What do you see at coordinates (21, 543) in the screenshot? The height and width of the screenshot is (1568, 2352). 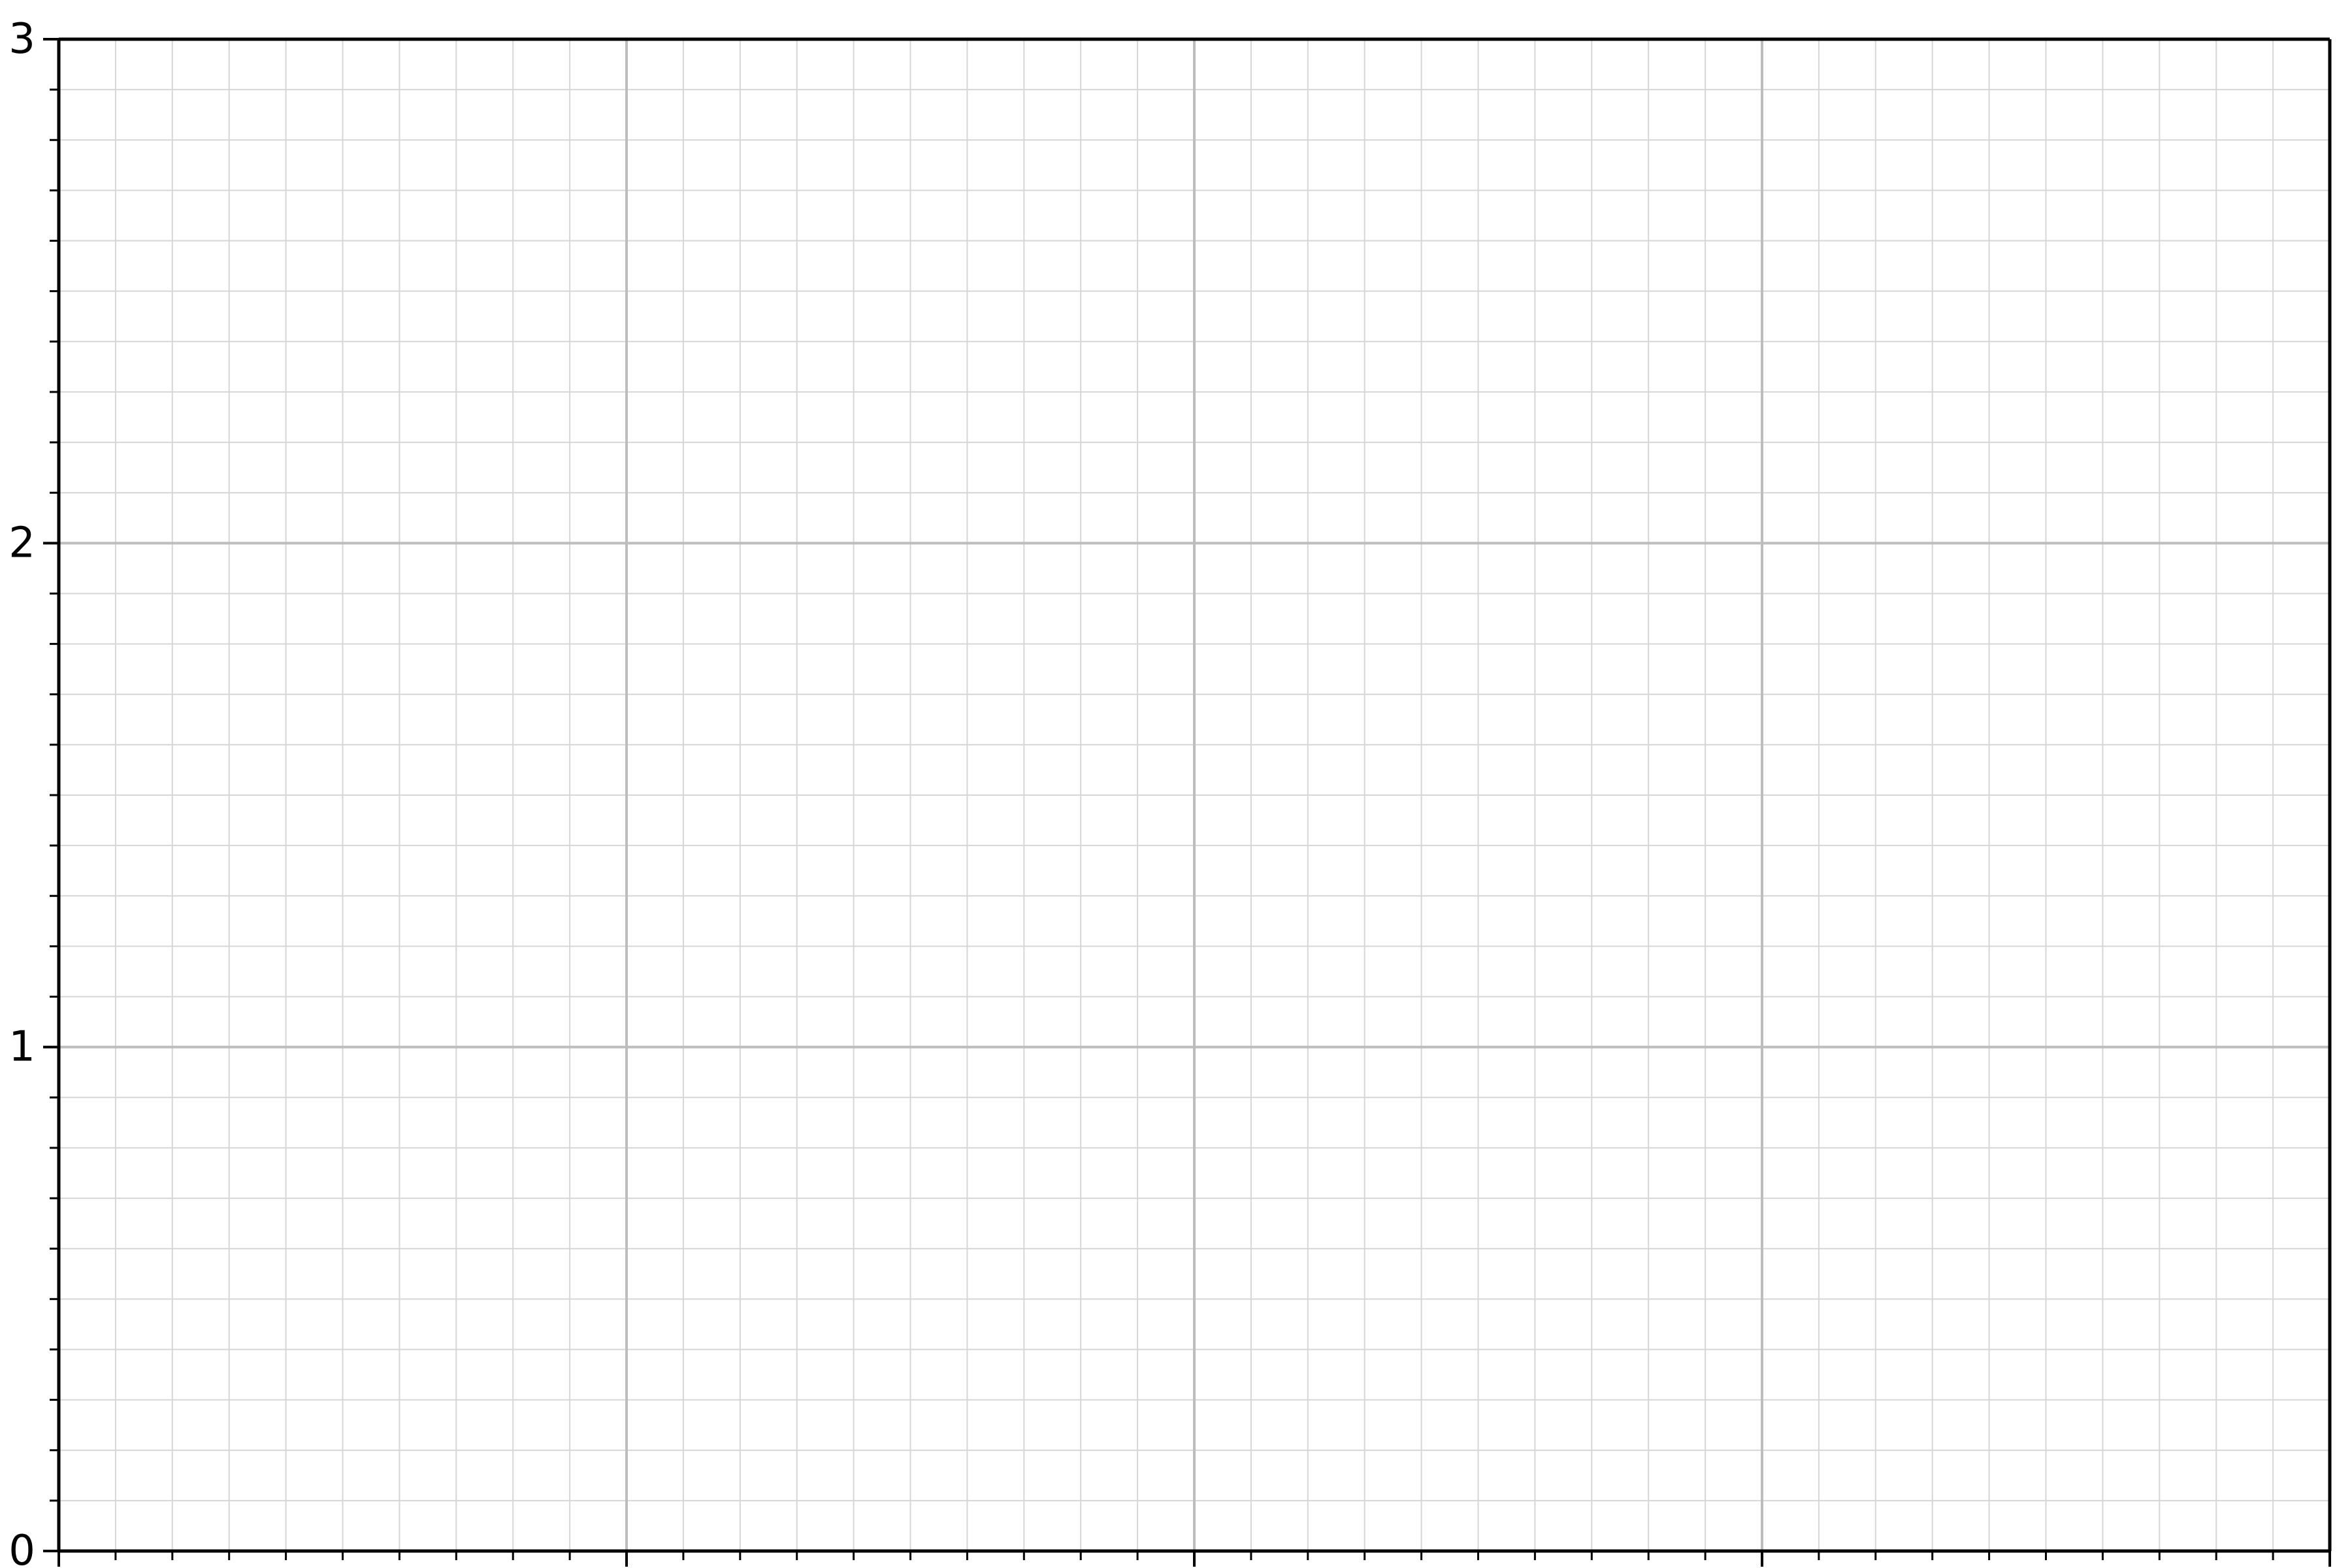 I see `y-tick-label: 2` at bounding box center [21, 543].